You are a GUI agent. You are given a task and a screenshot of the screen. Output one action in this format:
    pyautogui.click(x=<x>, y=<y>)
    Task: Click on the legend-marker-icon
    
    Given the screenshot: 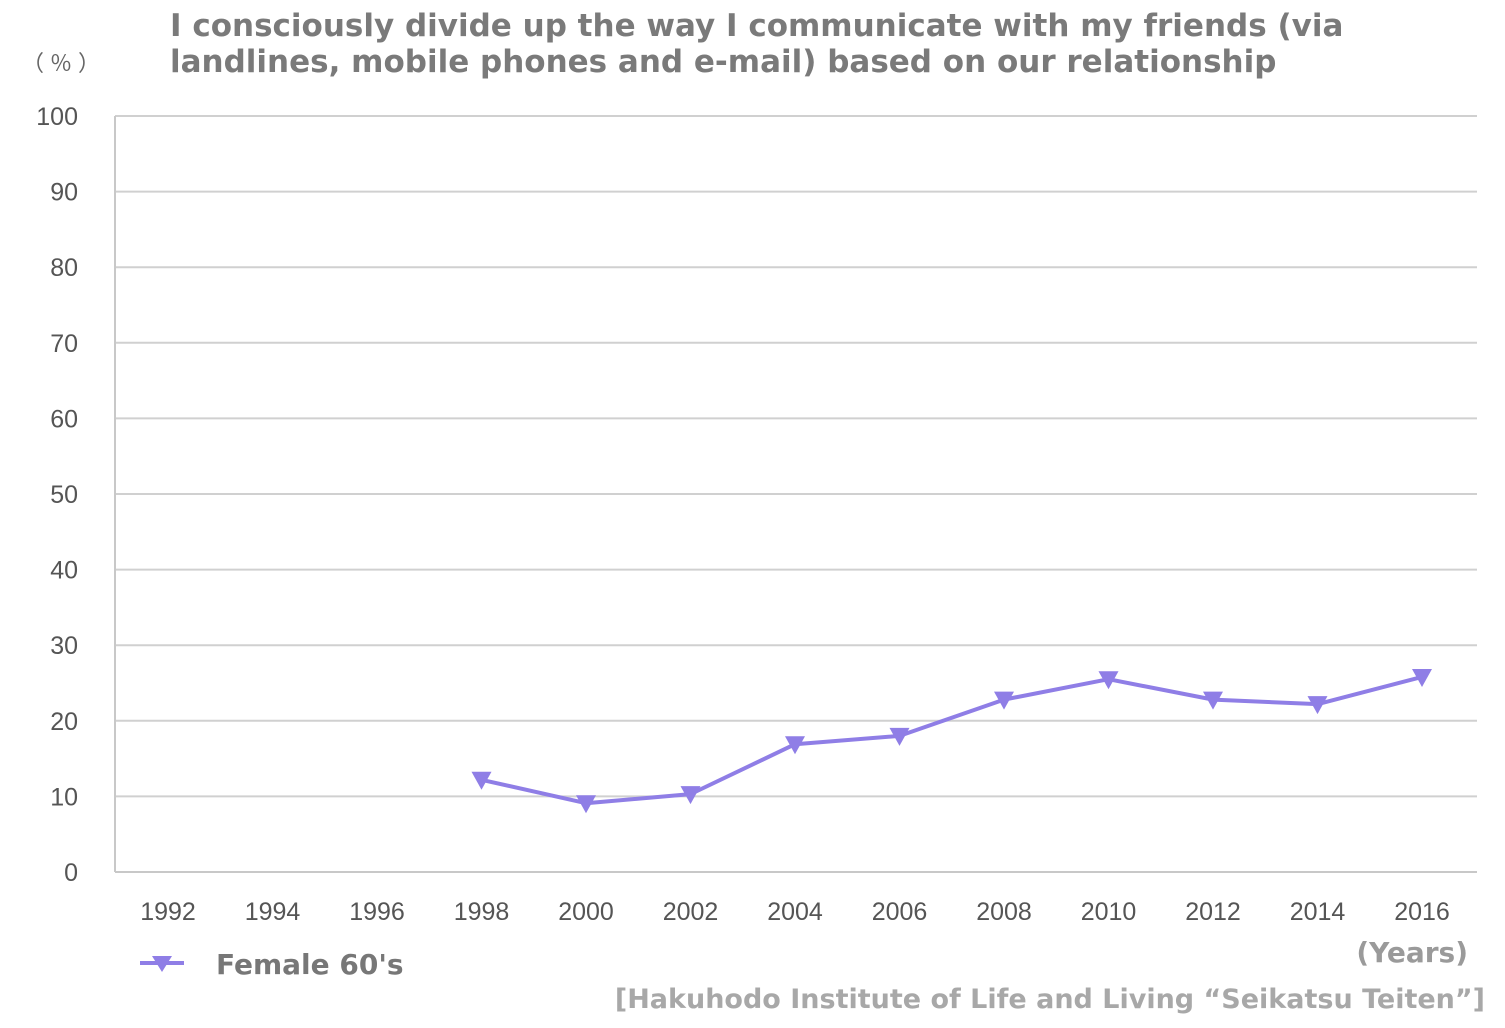 What is the action you would take?
    pyautogui.click(x=162, y=963)
    